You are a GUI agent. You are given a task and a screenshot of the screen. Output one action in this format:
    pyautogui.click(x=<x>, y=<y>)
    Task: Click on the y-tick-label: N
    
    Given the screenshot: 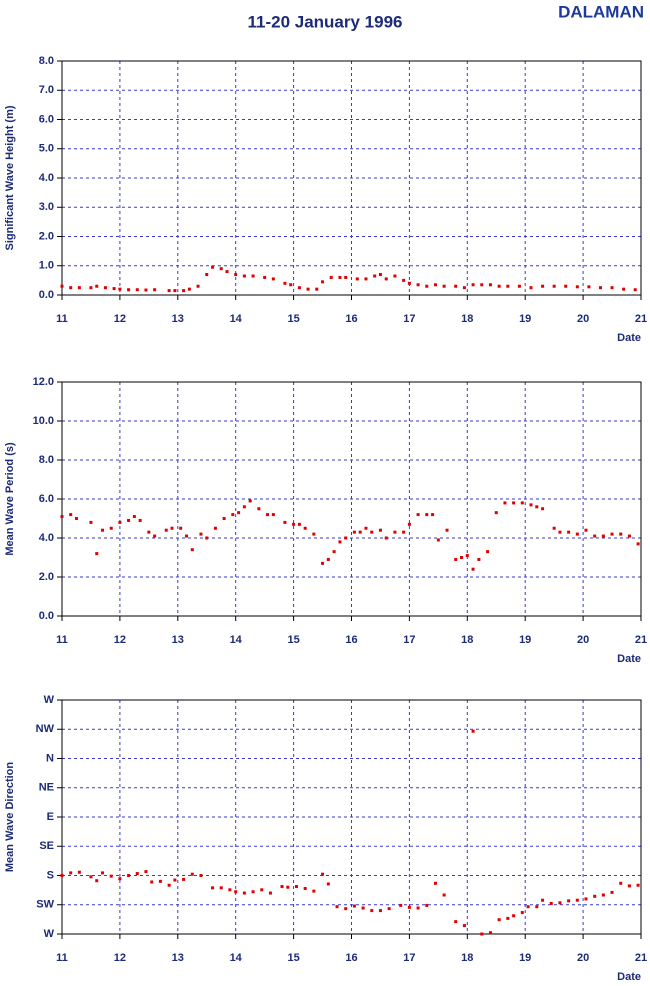 What is the action you would take?
    pyautogui.click(x=50, y=758)
    